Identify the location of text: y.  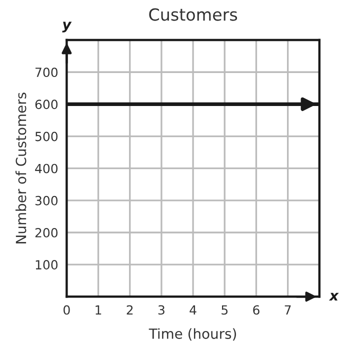
(67, 27).